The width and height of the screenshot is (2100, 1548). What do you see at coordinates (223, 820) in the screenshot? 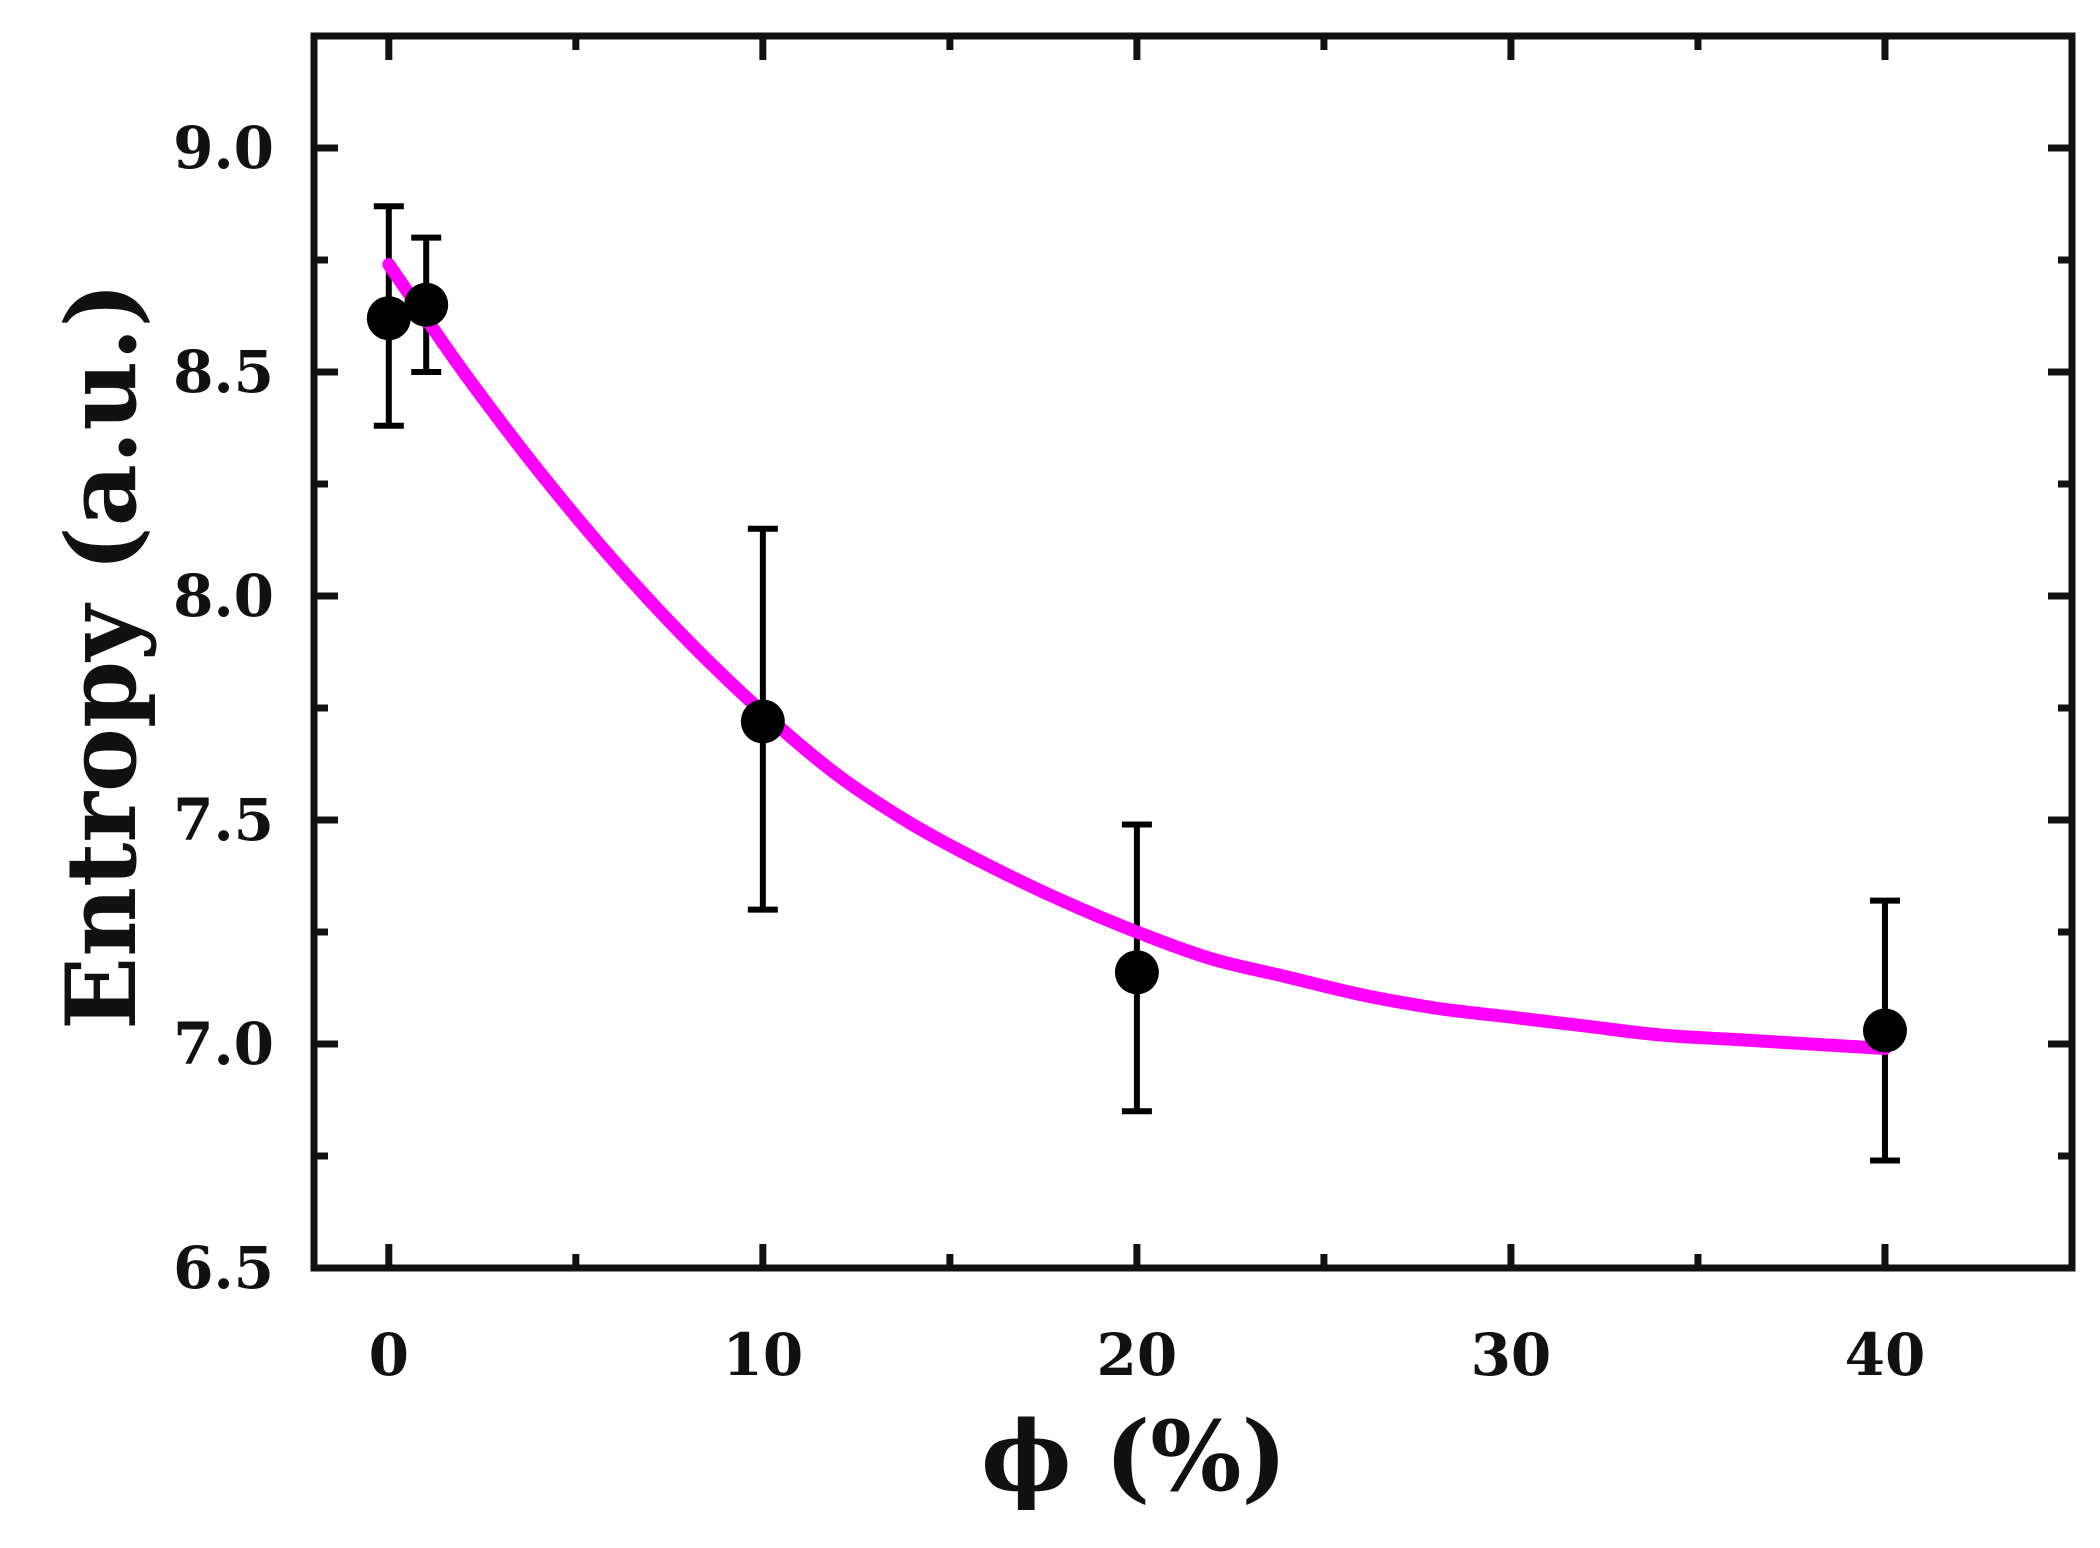
I see `y-tick-label: 7.5` at bounding box center [223, 820].